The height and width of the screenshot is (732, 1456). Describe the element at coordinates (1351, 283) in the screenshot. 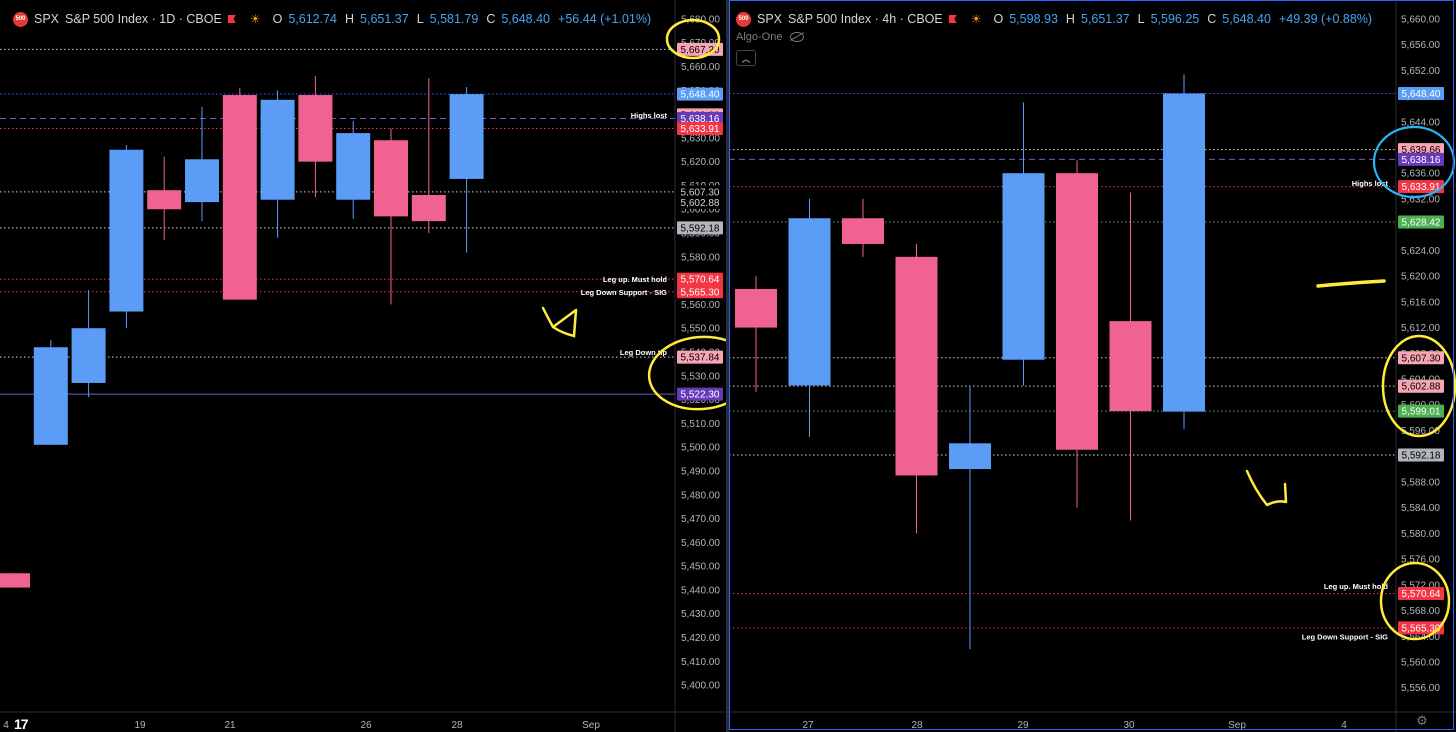

I see `marker-stroke` at that location.